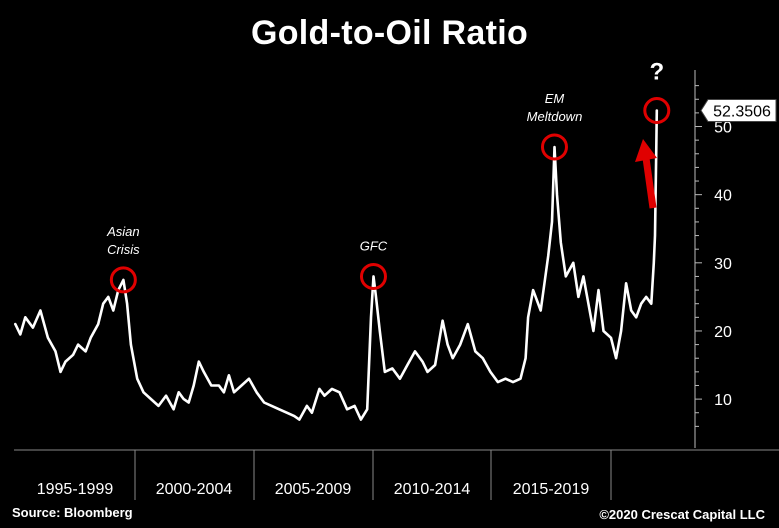 This screenshot has width=779, height=528. Describe the element at coordinates (194, 489) in the screenshot. I see `x-period-label: 2000-2004` at that location.